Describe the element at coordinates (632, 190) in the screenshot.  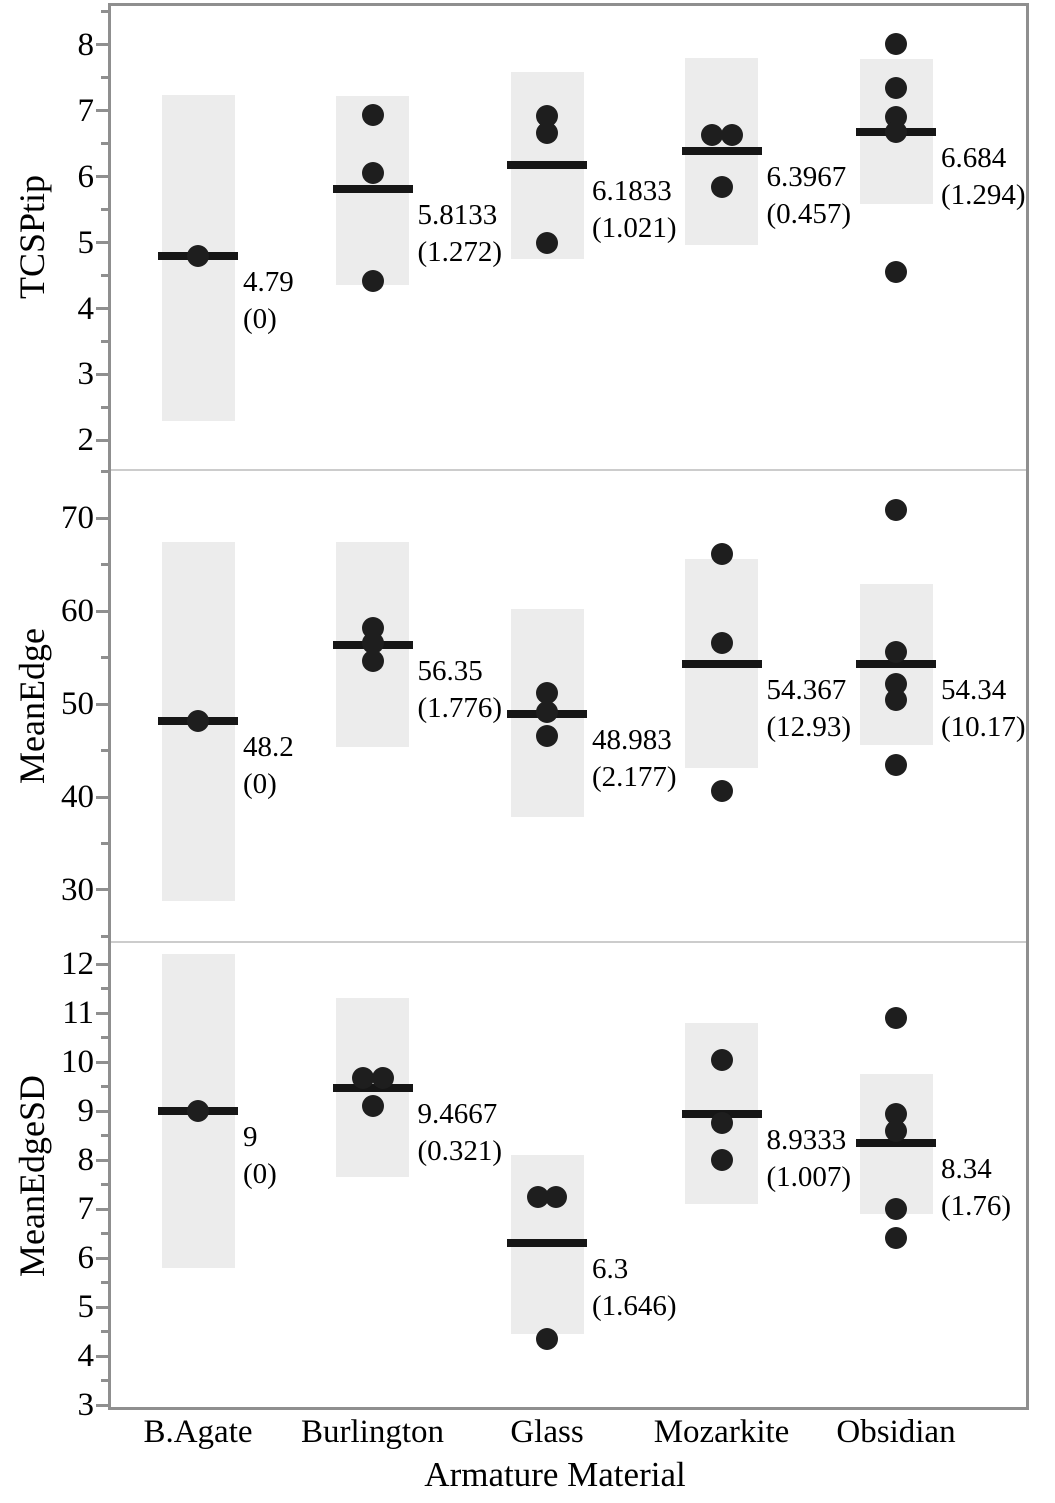
I see `mean-value-label: 6.1833` at that location.